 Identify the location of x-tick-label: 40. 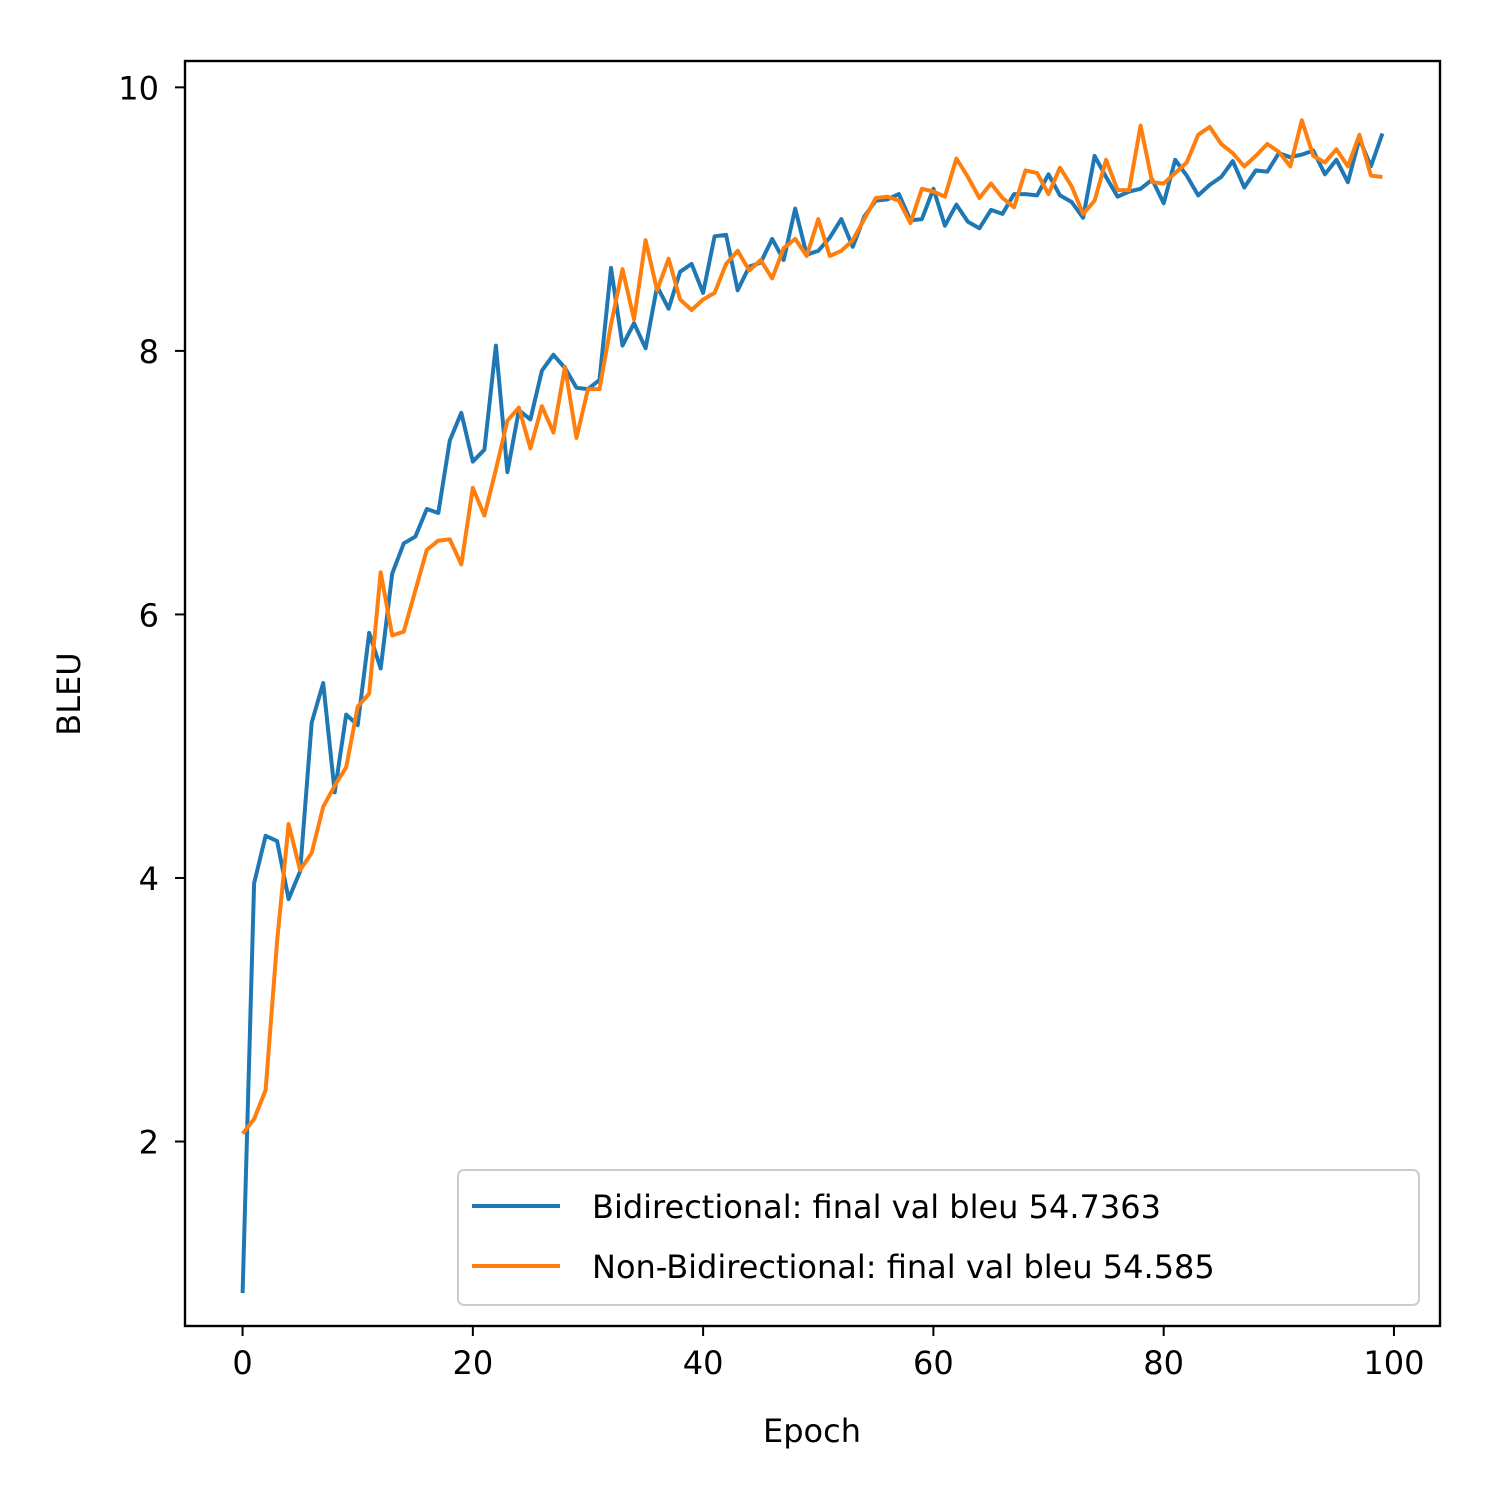
(703, 1363).